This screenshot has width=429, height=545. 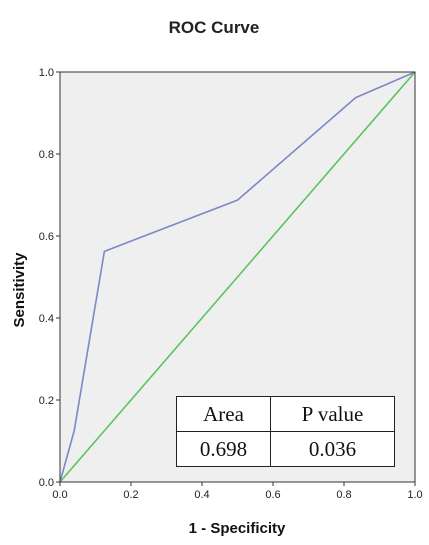 I want to click on y-tick-label: 0.0, so click(x=46, y=483).